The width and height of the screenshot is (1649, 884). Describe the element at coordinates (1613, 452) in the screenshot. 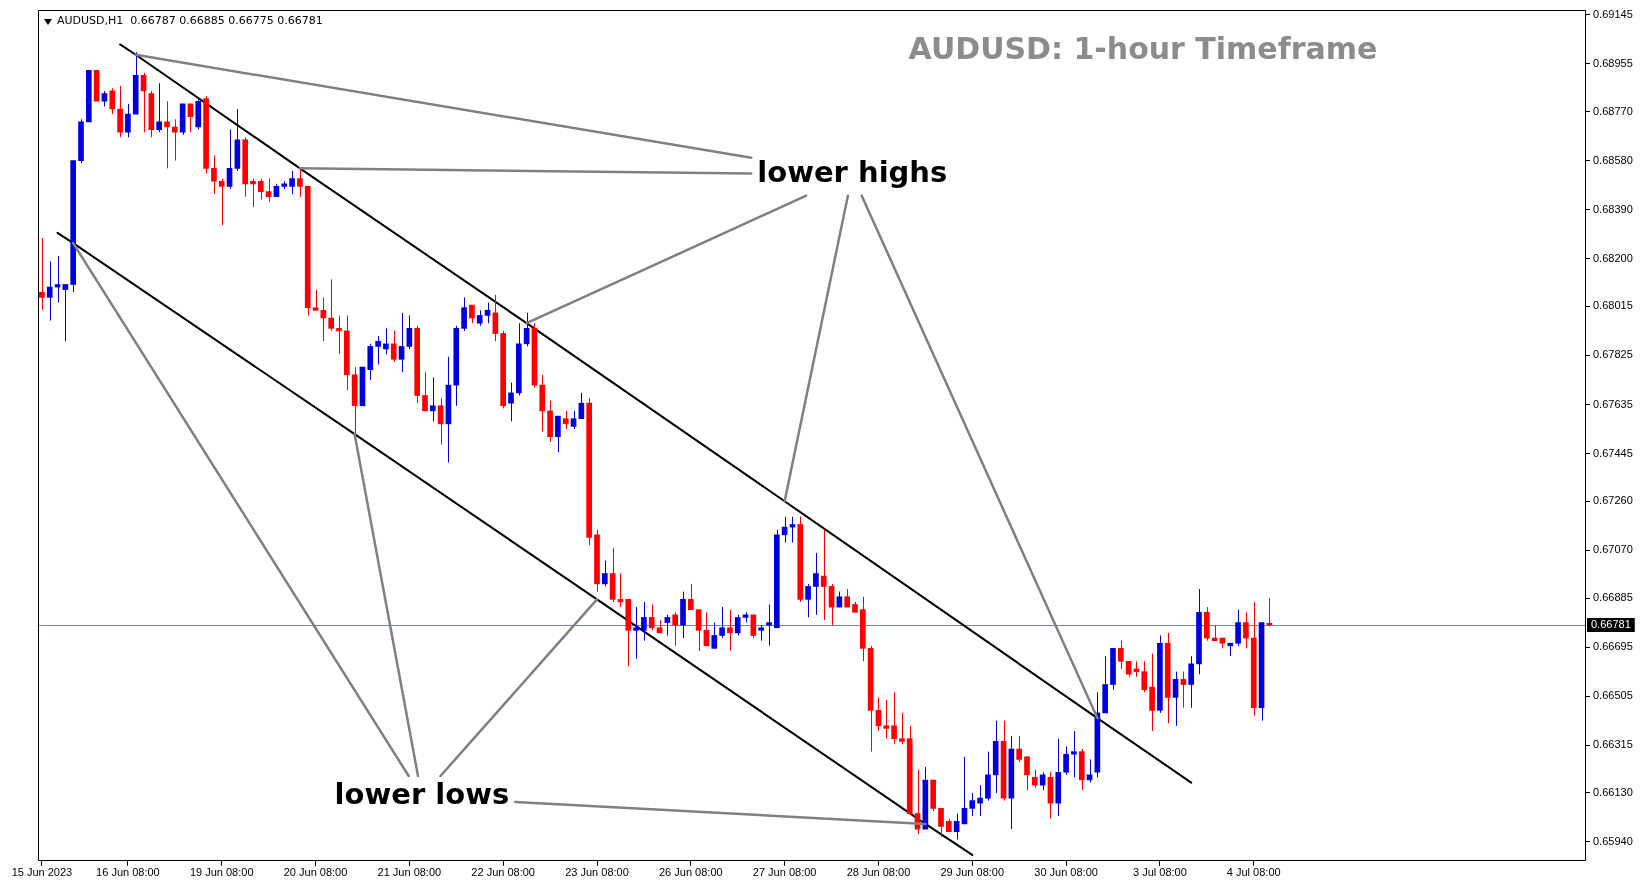

I see `y-tick-label: 0.67445` at that location.